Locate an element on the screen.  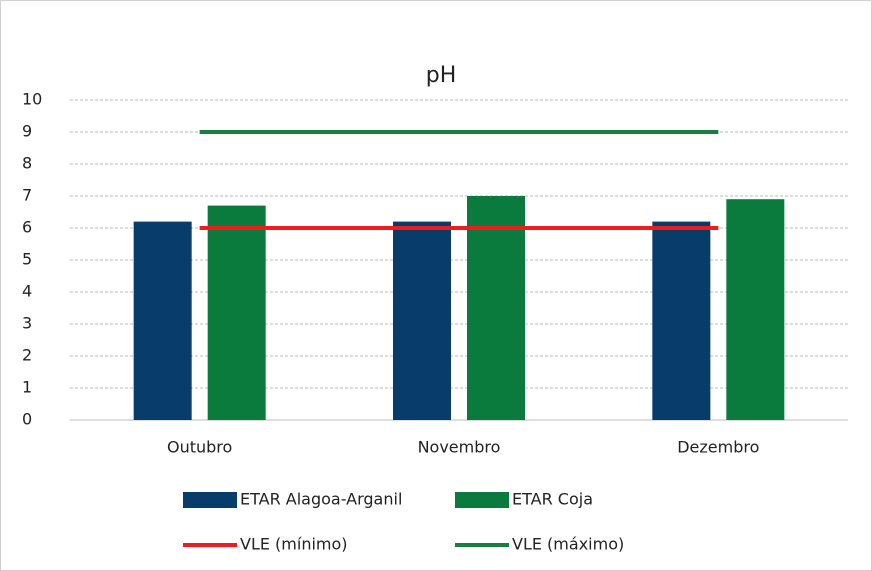
y-tick-label: 8 is located at coordinates (27, 163).